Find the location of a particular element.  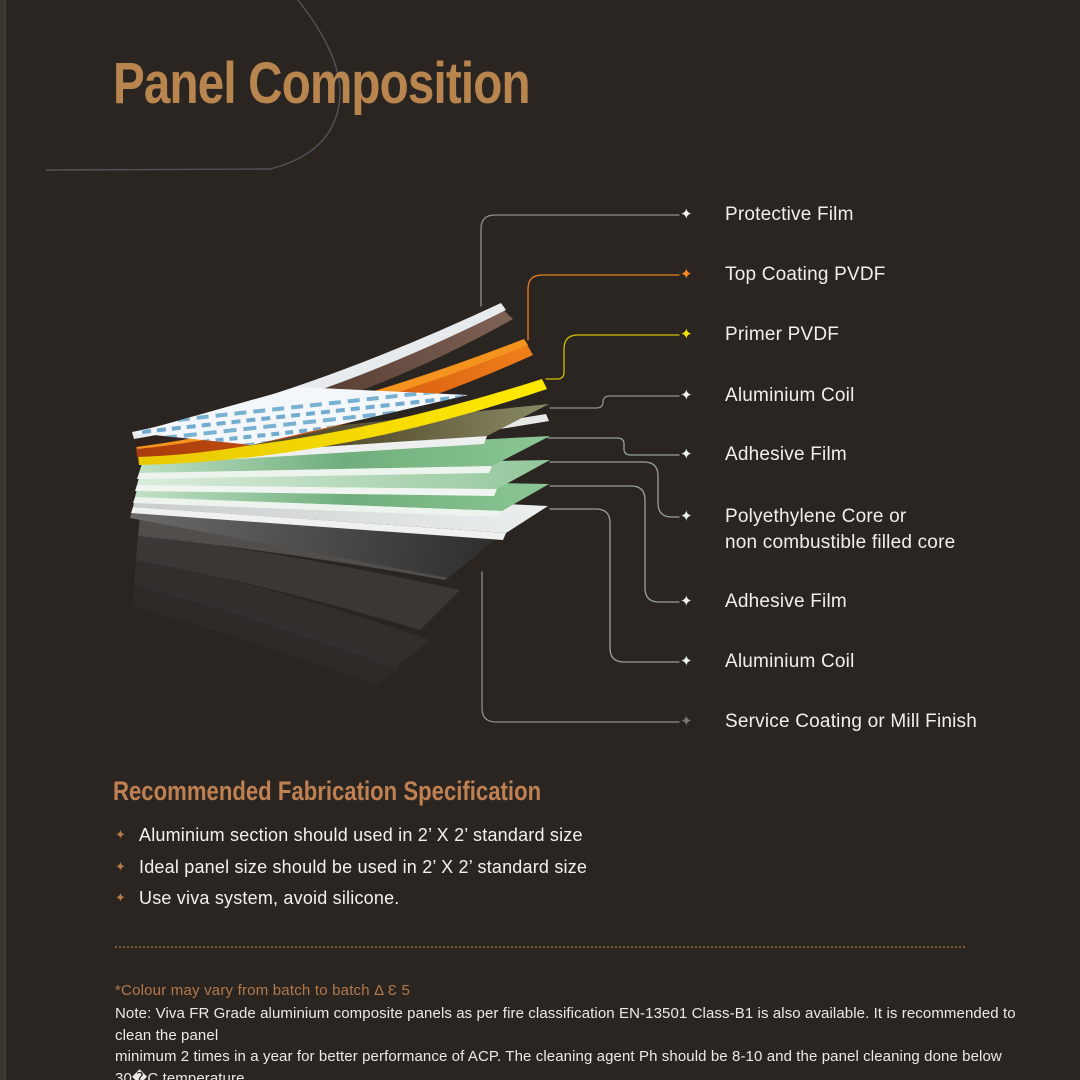

dotted-divider is located at coordinates (540, 947).